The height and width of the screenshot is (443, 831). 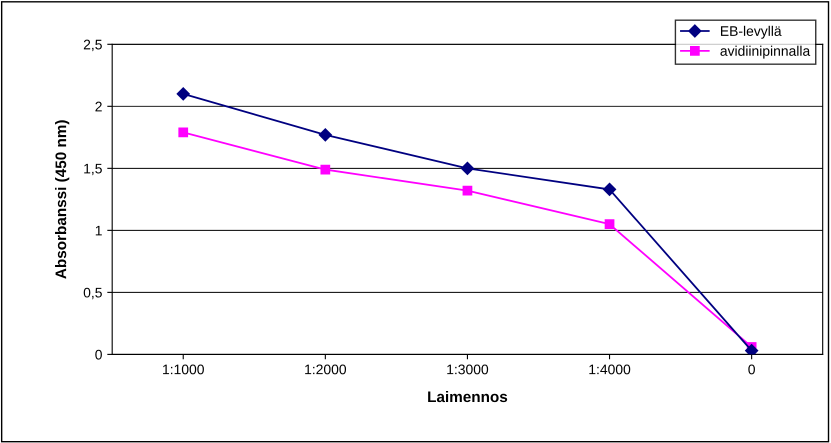 What do you see at coordinates (93, 170) in the screenshot?
I see `y-tick-label: 1,5` at bounding box center [93, 170].